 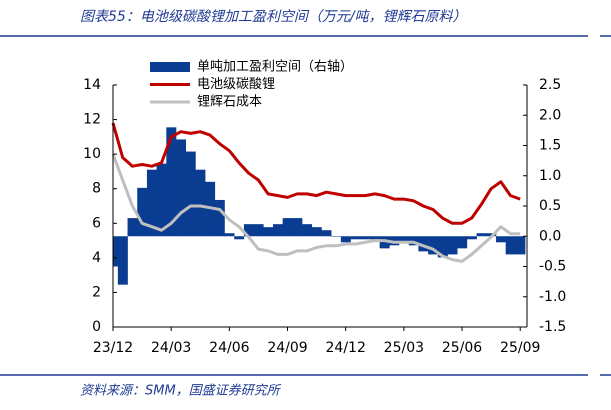 What do you see at coordinates (550, 236) in the screenshot?
I see `y2-tick-label: 0.0` at bounding box center [550, 236].